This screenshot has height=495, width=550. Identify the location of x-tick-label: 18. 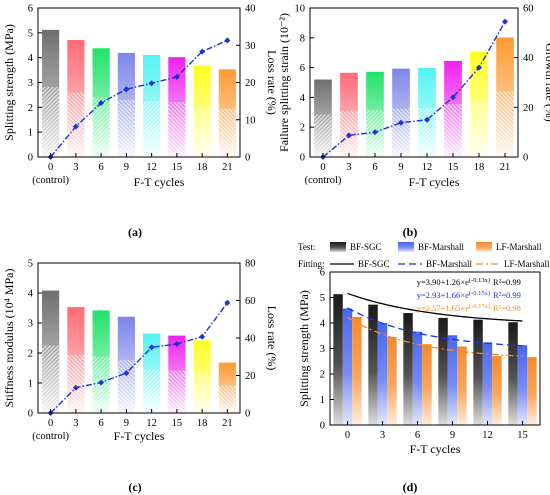
(202, 423).